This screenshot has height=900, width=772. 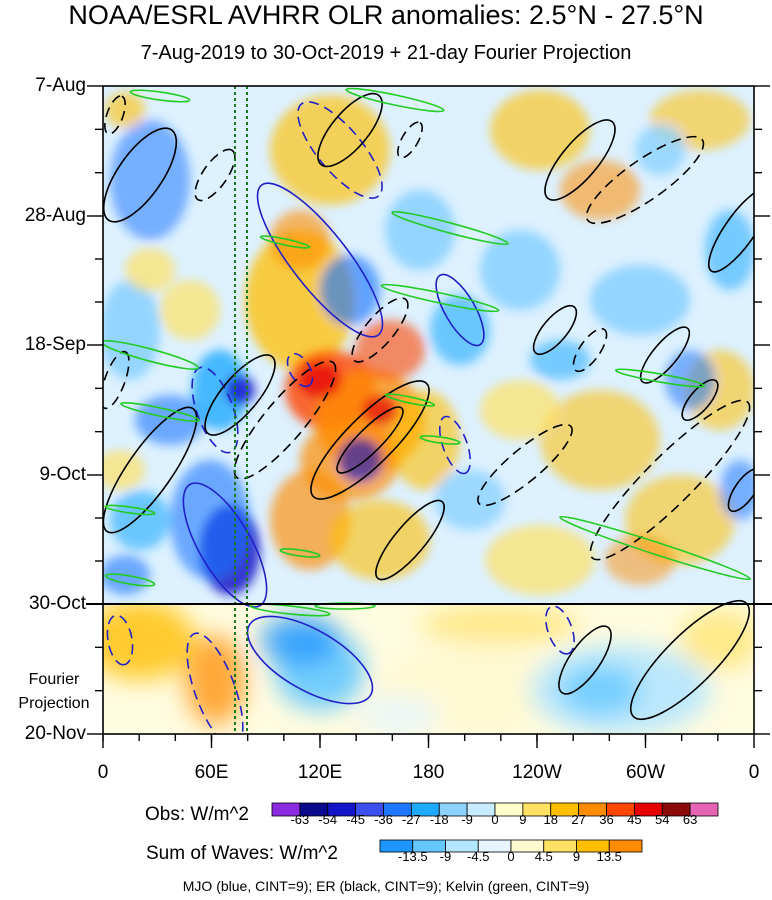 I want to click on y-tick-label: 7-Aug, so click(x=60, y=85).